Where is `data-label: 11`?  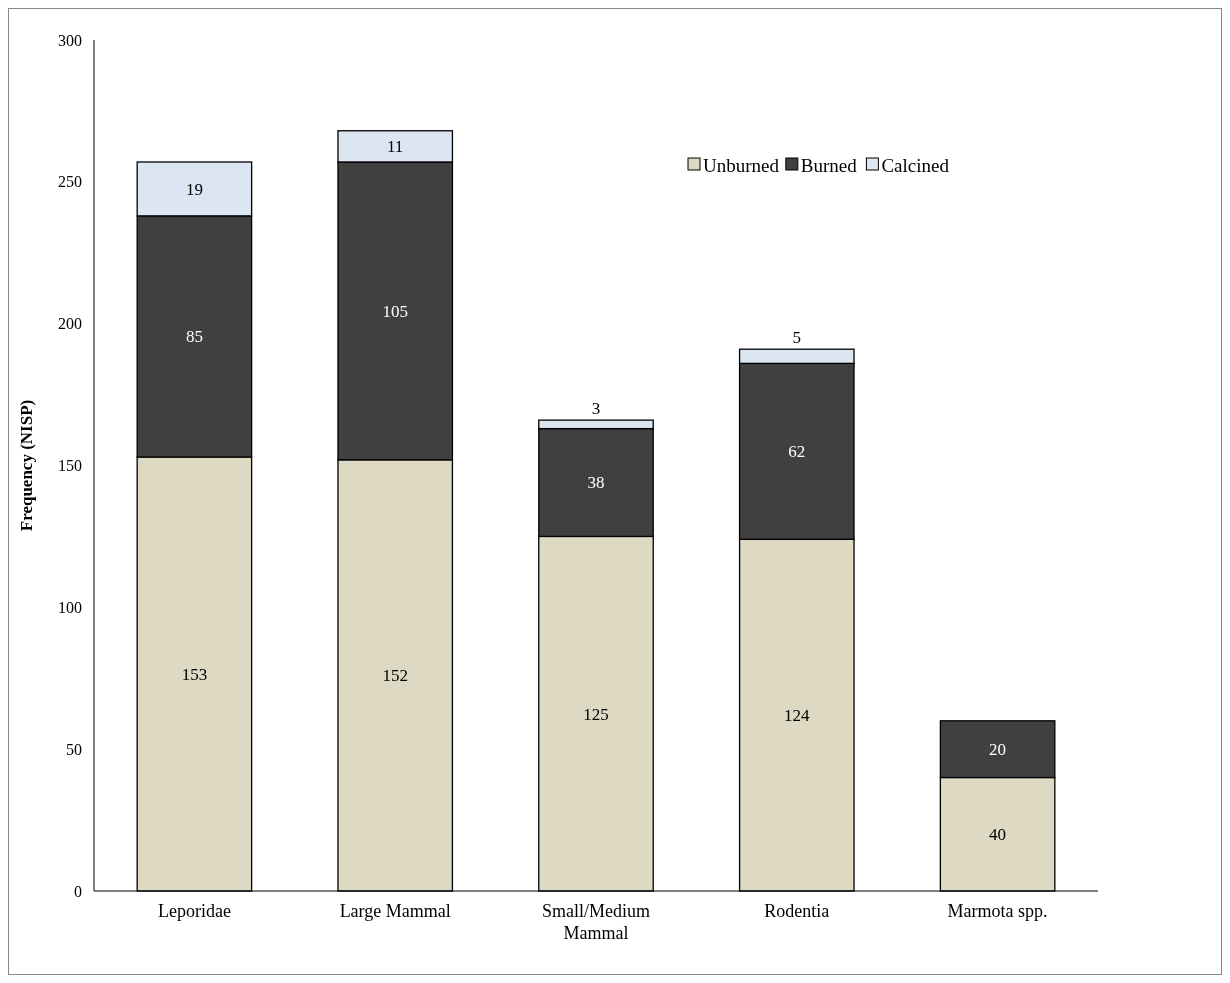 data-label: 11 is located at coordinates (395, 147).